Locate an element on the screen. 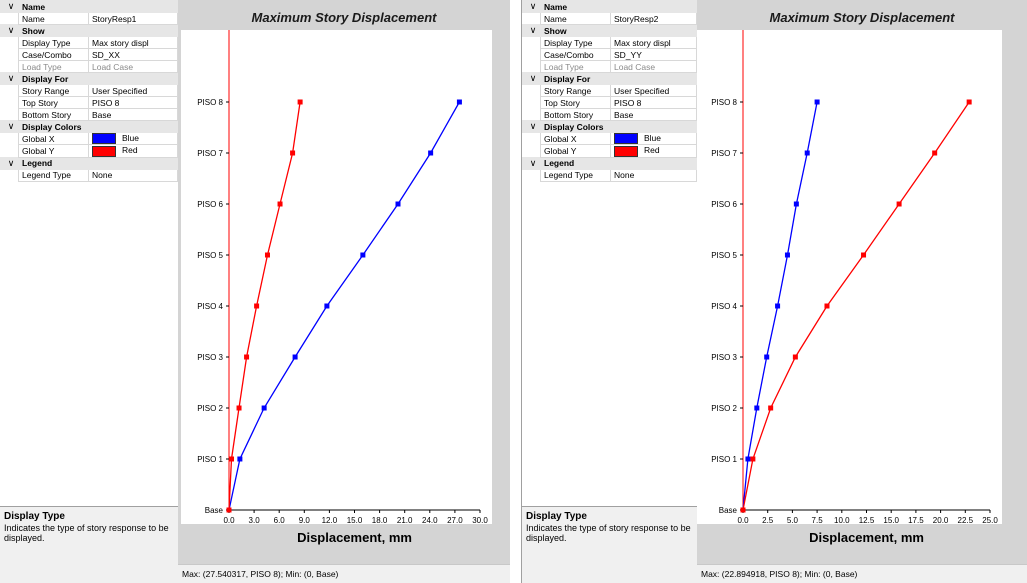 This screenshot has width=1027, height=583. x-tick-label: 24.0 is located at coordinates (430, 520).